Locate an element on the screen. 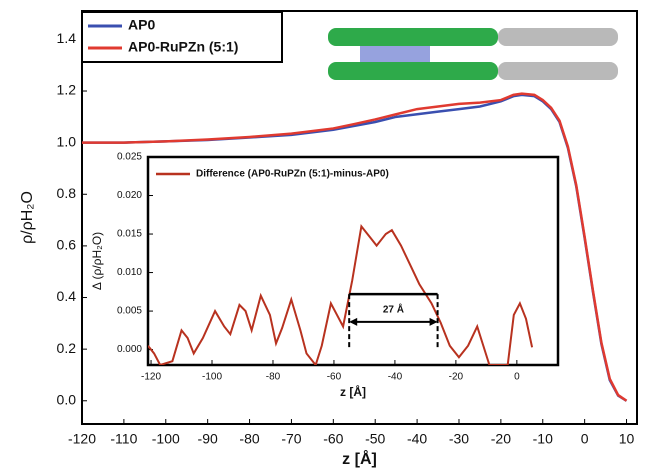 This screenshot has height=474, width=645. y-tick-label: 0.8 is located at coordinates (67, 193).